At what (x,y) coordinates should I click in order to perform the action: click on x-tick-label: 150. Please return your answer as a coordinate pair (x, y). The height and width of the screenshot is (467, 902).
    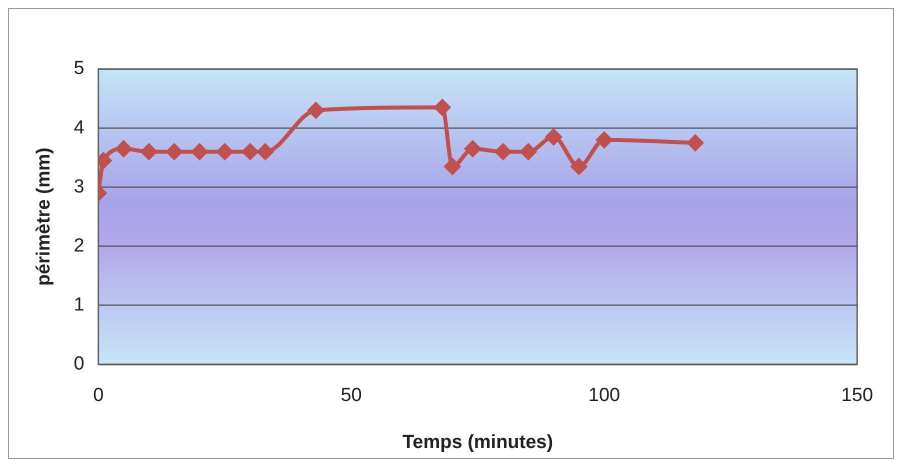
    Looking at the image, I should click on (857, 395).